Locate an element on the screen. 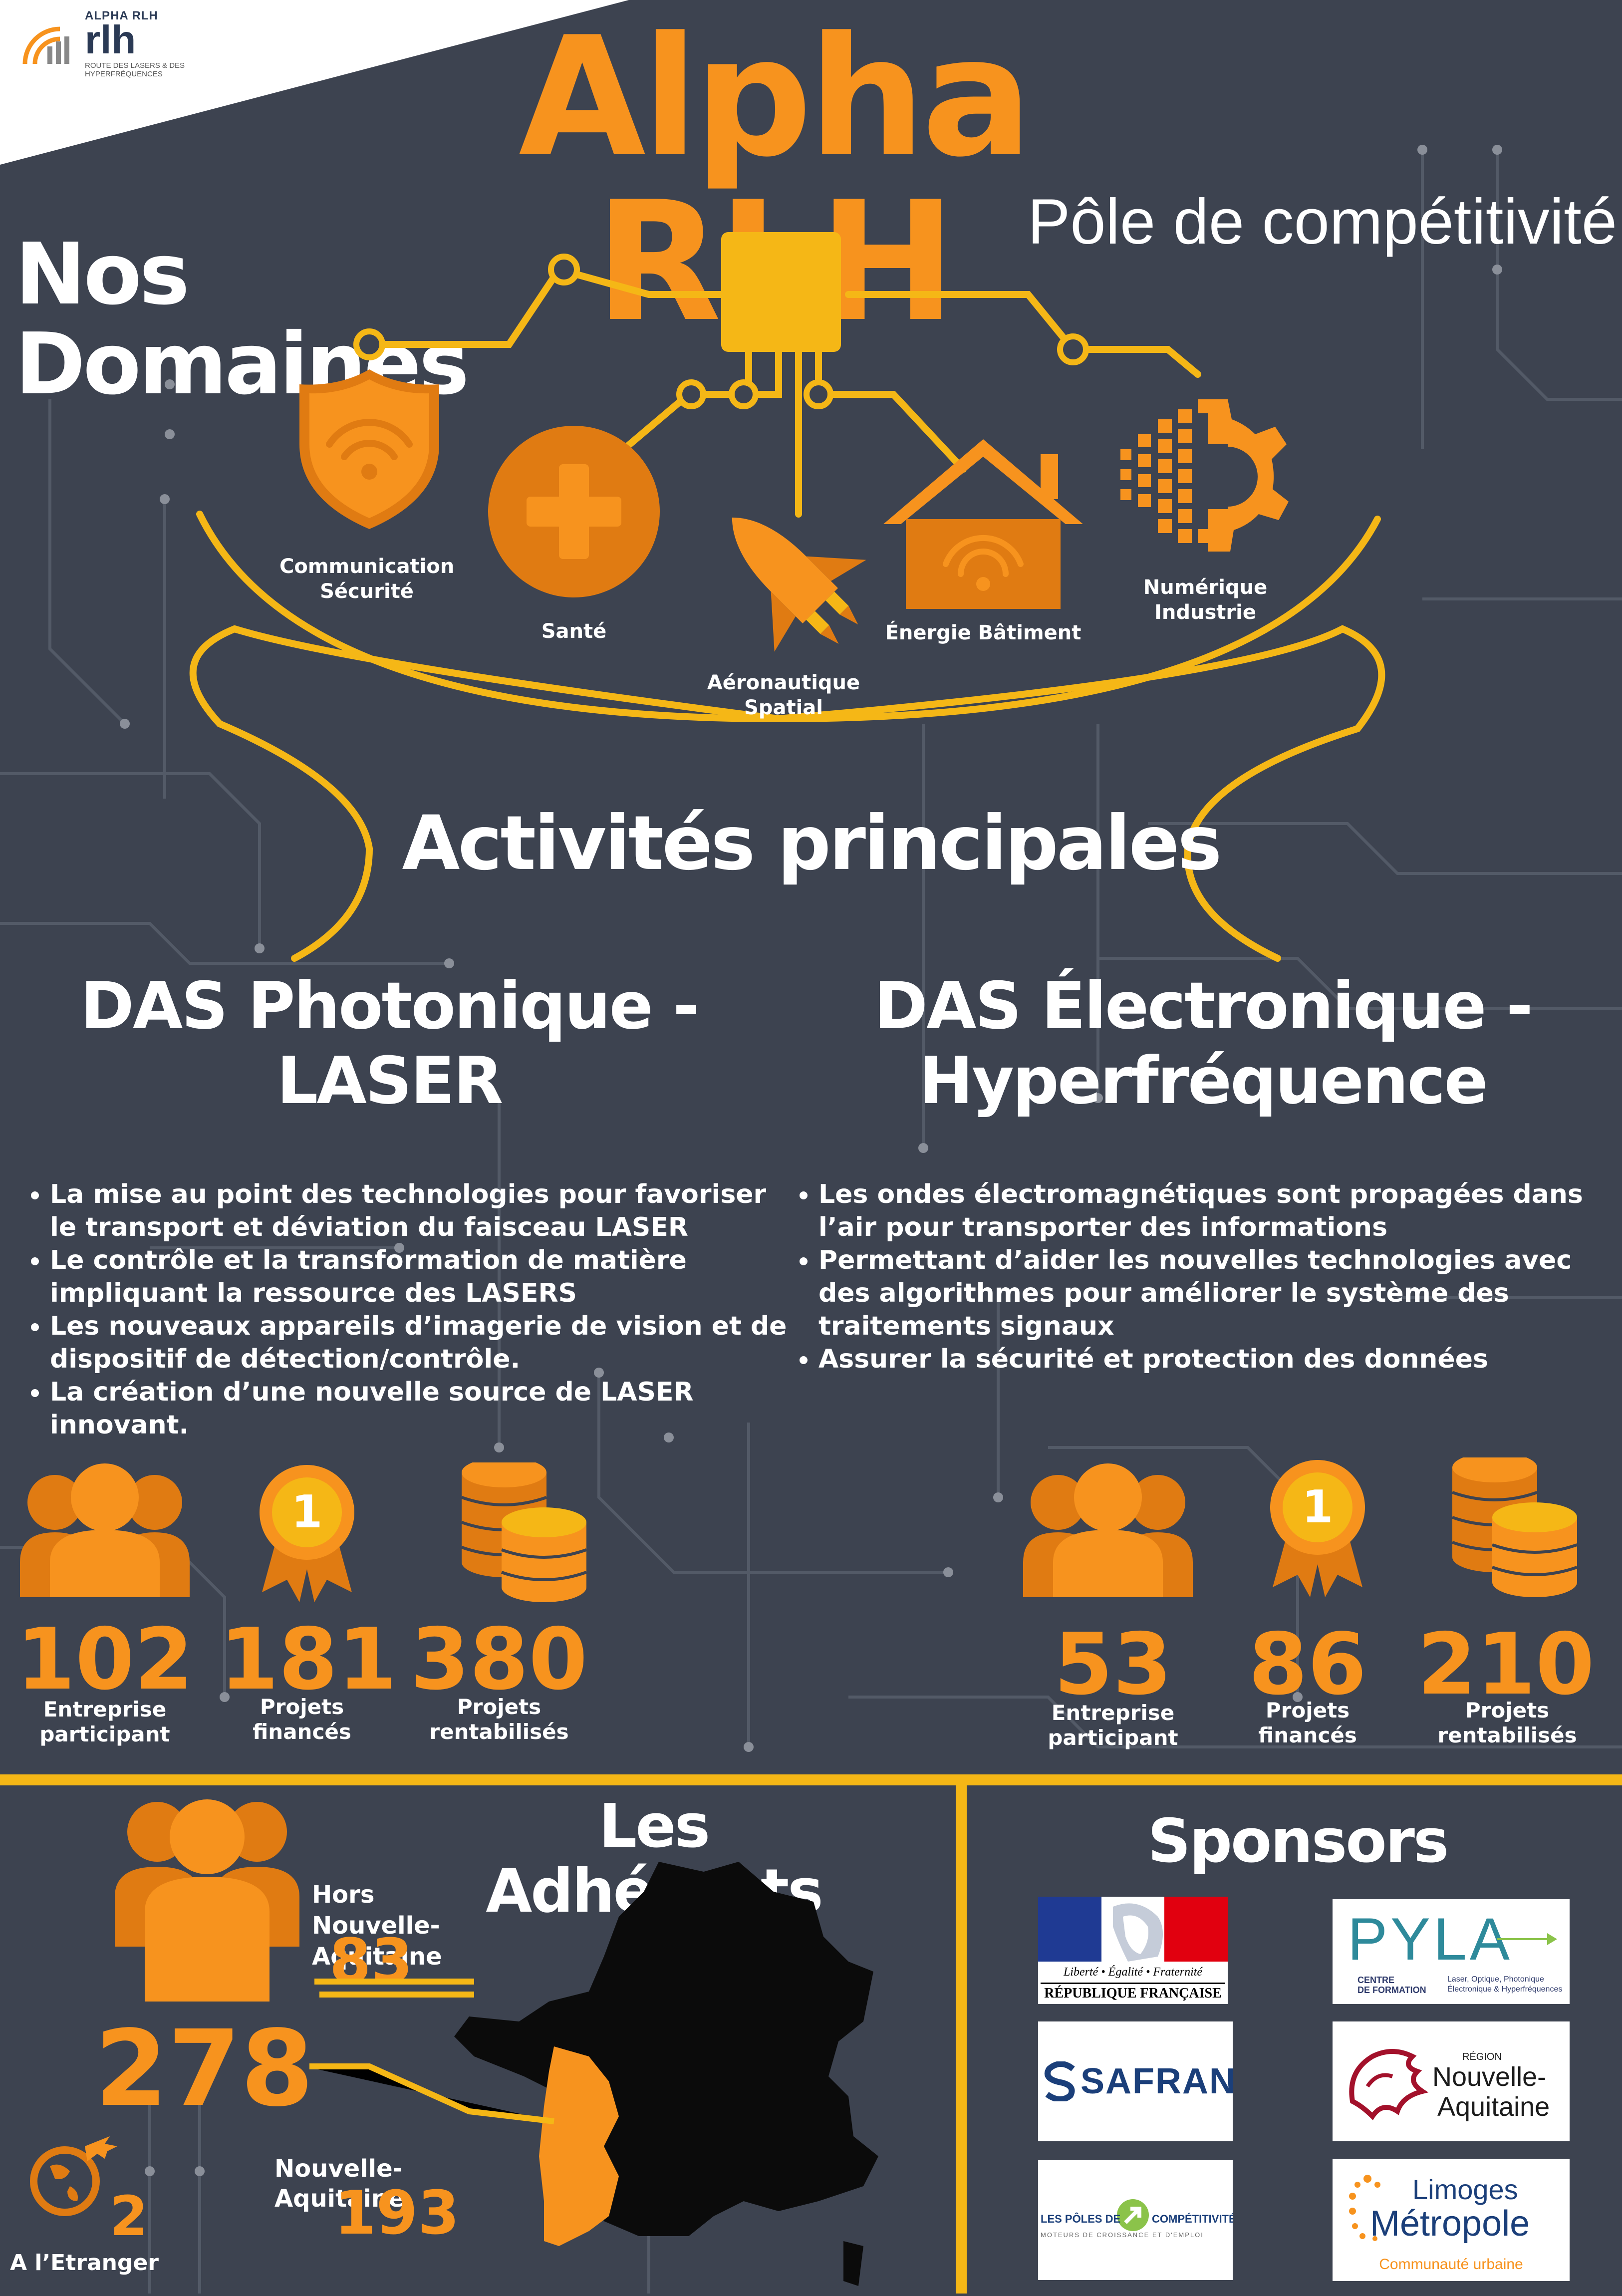 The width and height of the screenshot is (1622, 2296). das-electronique-title: DAS Électronique - Hyperfréquence is located at coordinates (1202, 1043).